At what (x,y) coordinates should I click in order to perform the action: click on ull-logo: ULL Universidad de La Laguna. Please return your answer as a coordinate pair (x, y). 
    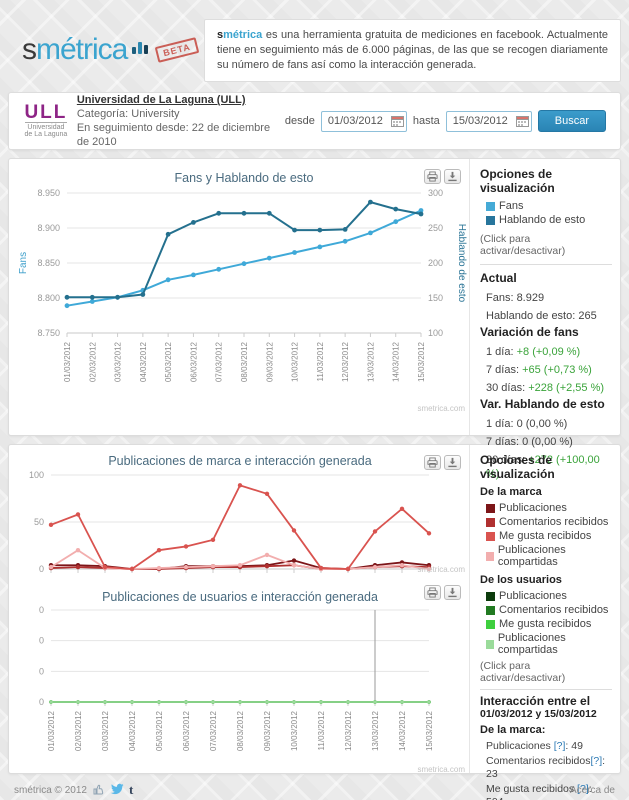
    Looking at the image, I should click on (46, 120).